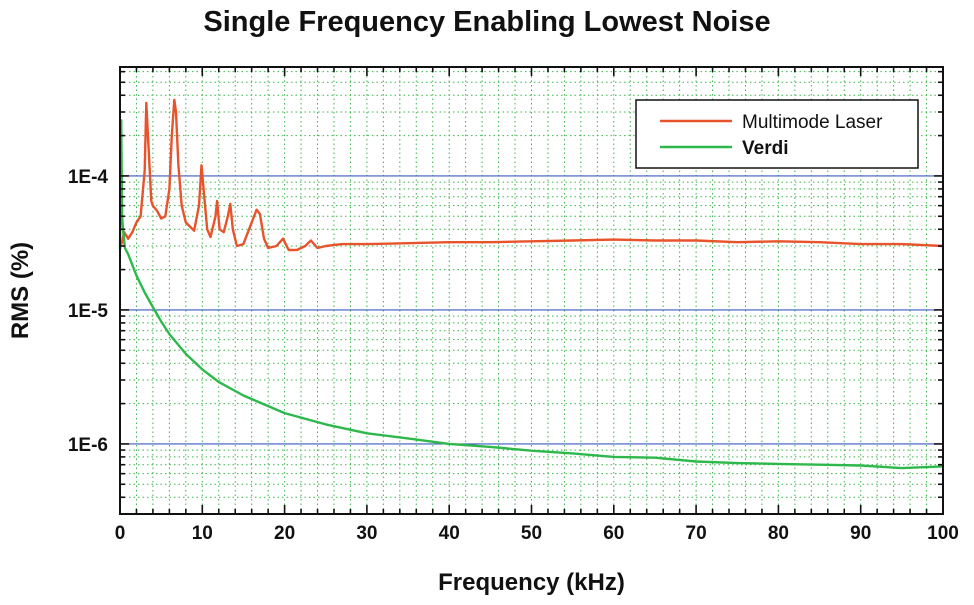 The width and height of the screenshot is (974, 605). What do you see at coordinates (531, 582) in the screenshot?
I see `x-axis-title: Frequency (kHz)` at bounding box center [531, 582].